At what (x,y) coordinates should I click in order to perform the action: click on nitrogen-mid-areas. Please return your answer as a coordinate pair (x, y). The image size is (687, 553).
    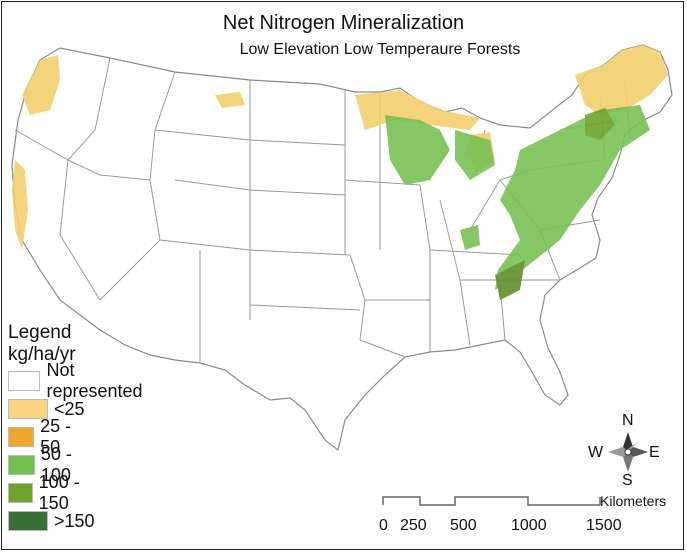
    Looking at the image, I should click on (517, 202).